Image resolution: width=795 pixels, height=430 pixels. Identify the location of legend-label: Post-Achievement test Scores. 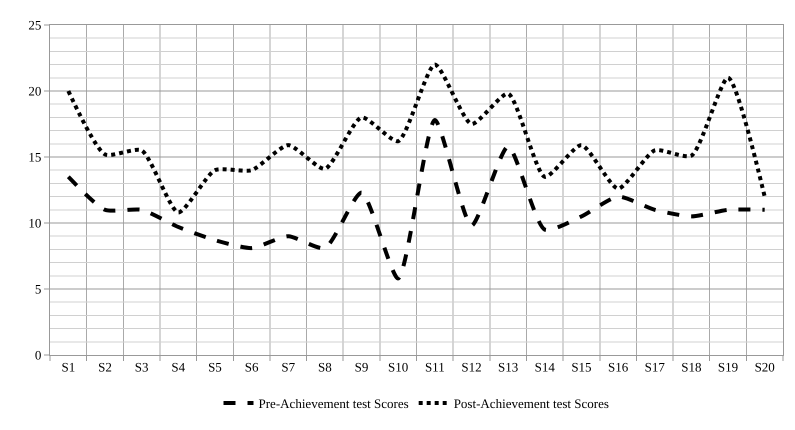
(531, 404).